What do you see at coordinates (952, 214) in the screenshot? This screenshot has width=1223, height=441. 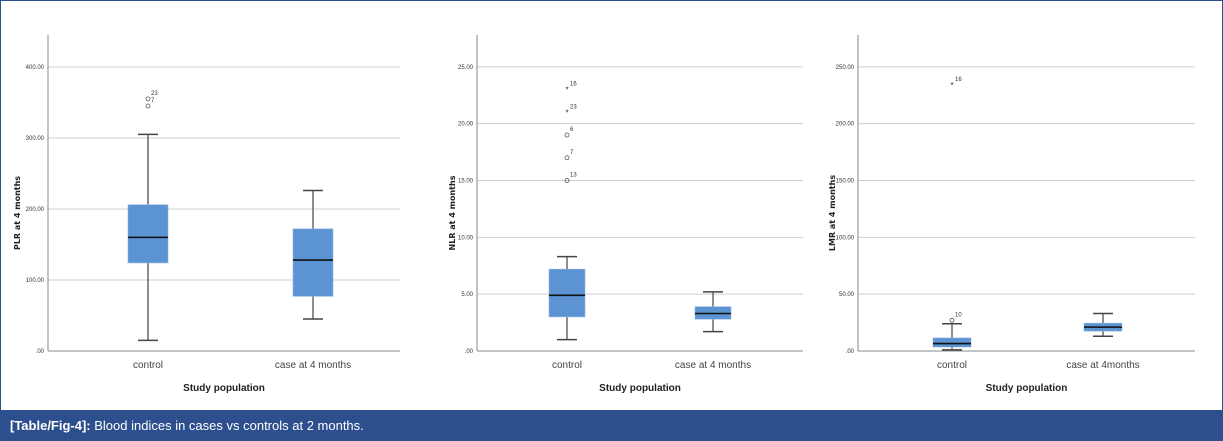 I see `box-control: 10 *16` at bounding box center [952, 214].